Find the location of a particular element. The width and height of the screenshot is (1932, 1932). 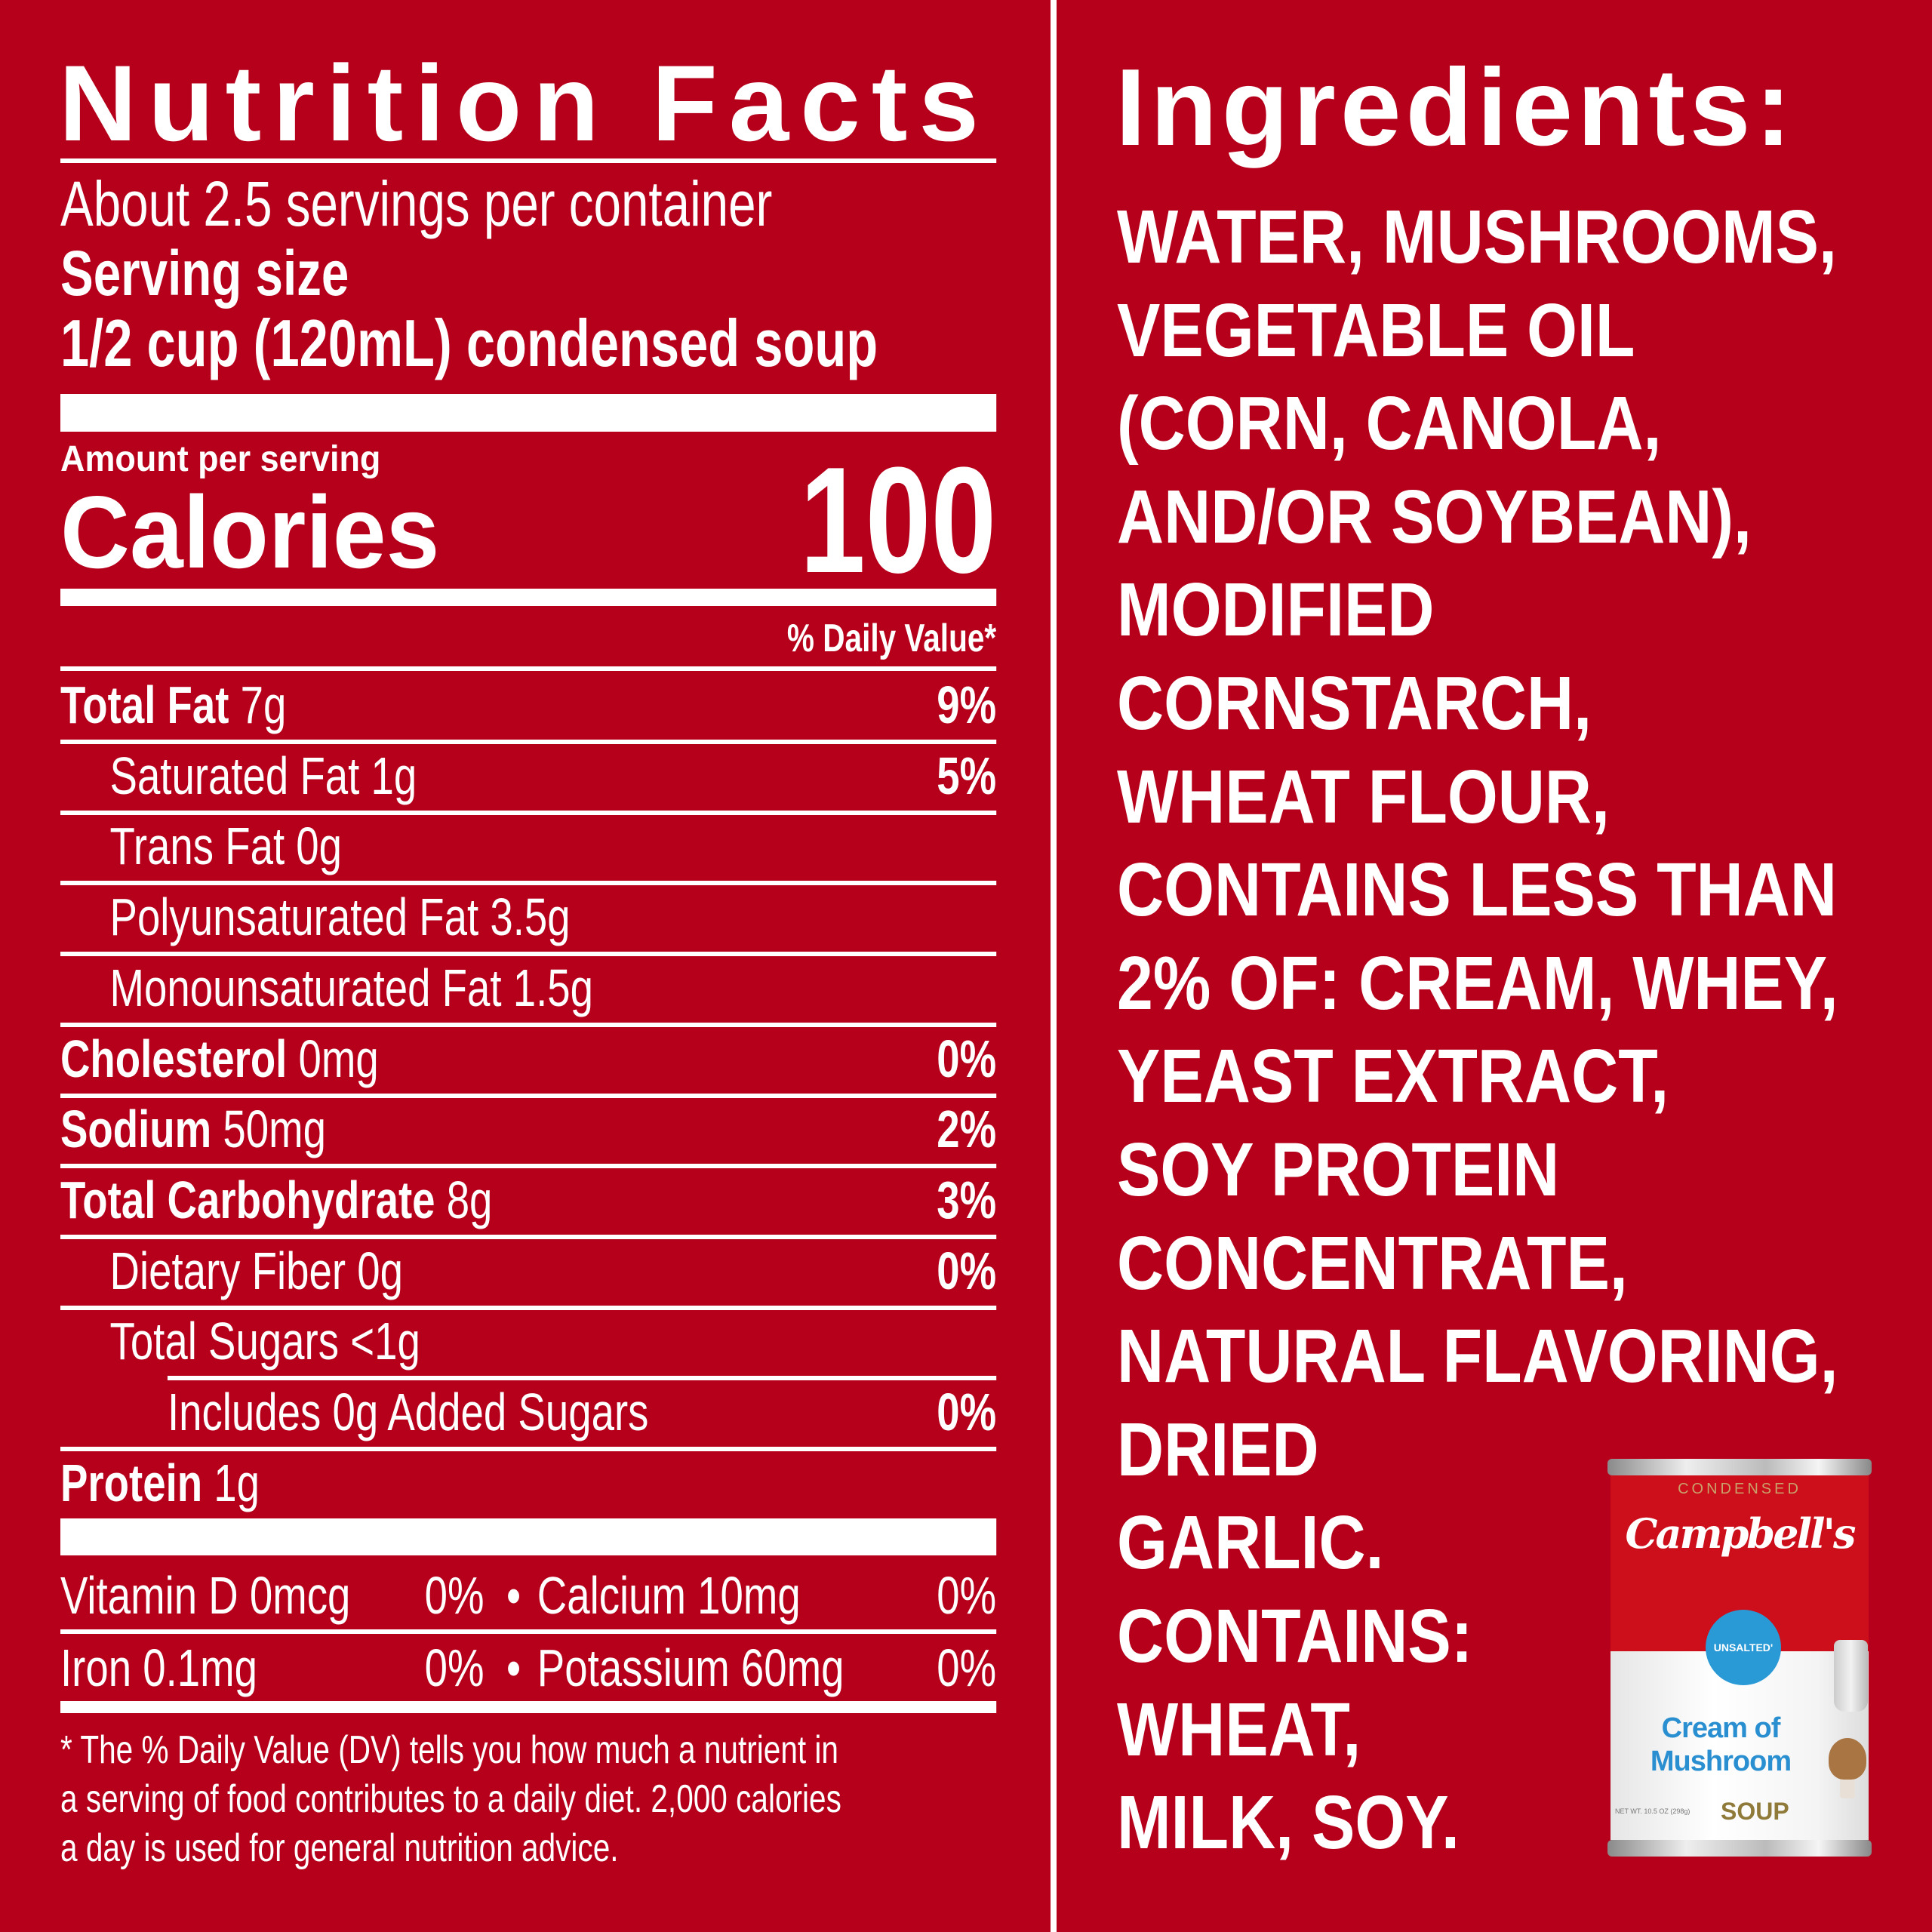

nutrient-name: Monounsaturated Fat is located at coordinates (305, 987).